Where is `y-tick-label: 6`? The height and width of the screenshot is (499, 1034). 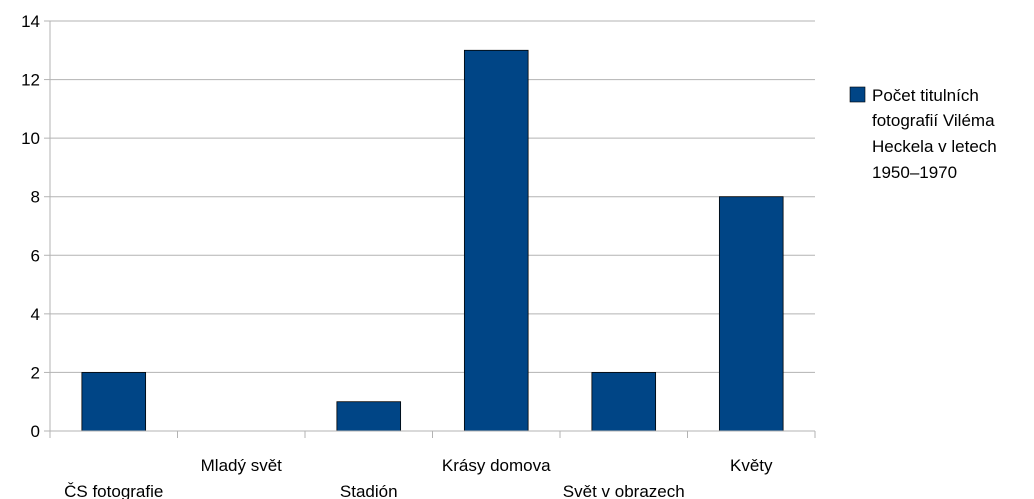
y-tick-label: 6 is located at coordinates (35, 255).